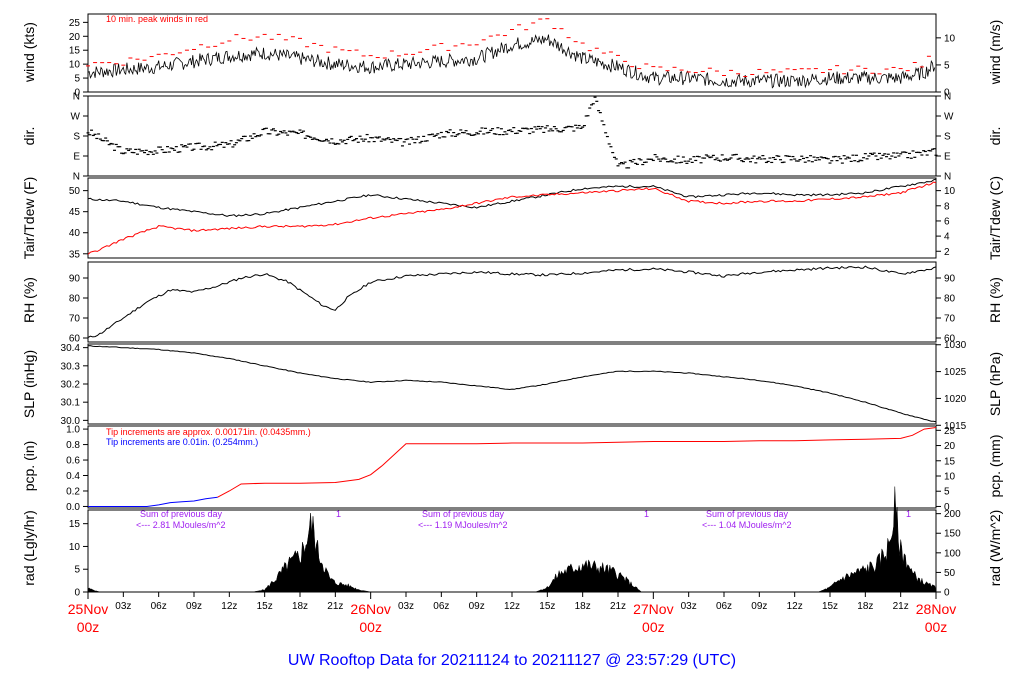  What do you see at coordinates (653, 609) in the screenshot?
I see `day-label: 27Nov` at bounding box center [653, 609].